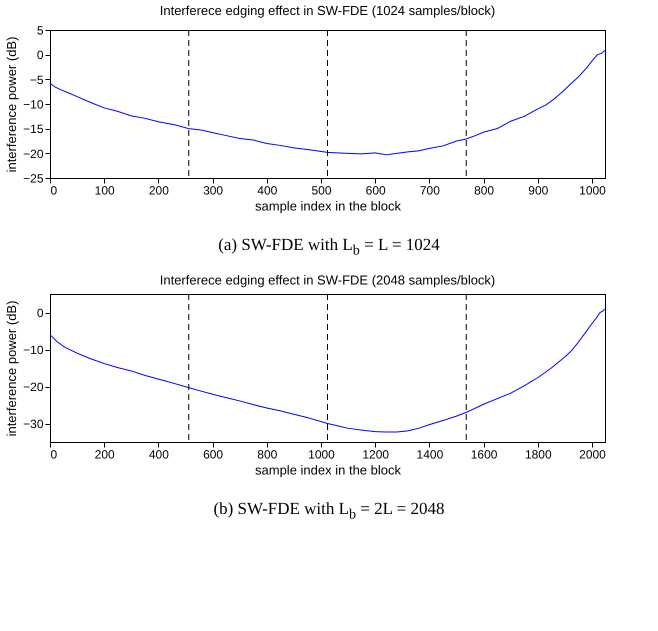  Describe the element at coordinates (329, 511) in the screenshot. I see `text: (b) SW-FDE with L$_{b}$ = 2L = 2048` at that location.